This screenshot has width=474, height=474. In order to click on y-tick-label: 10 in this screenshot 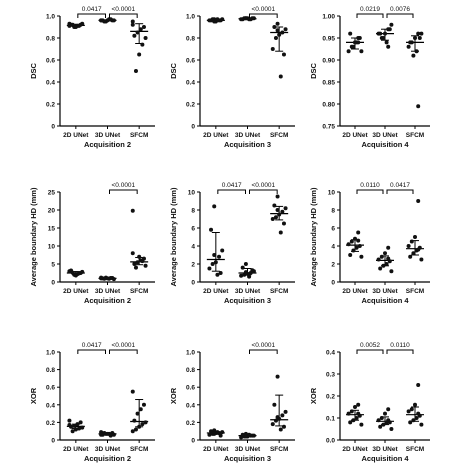, I will do `click(52, 247)`.